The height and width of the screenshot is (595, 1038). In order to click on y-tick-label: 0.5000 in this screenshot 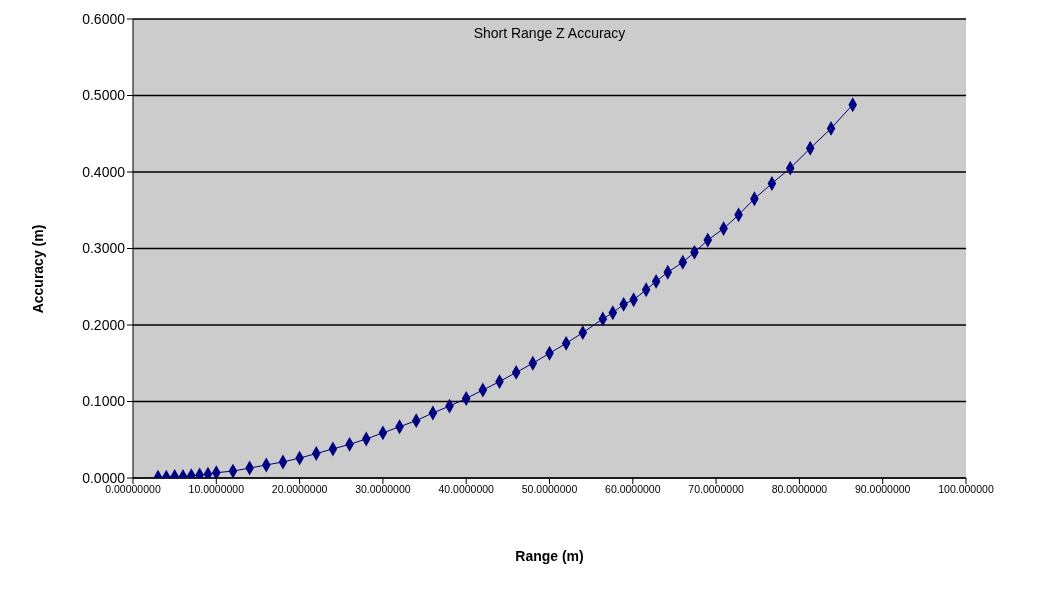, I will do `click(104, 95)`.